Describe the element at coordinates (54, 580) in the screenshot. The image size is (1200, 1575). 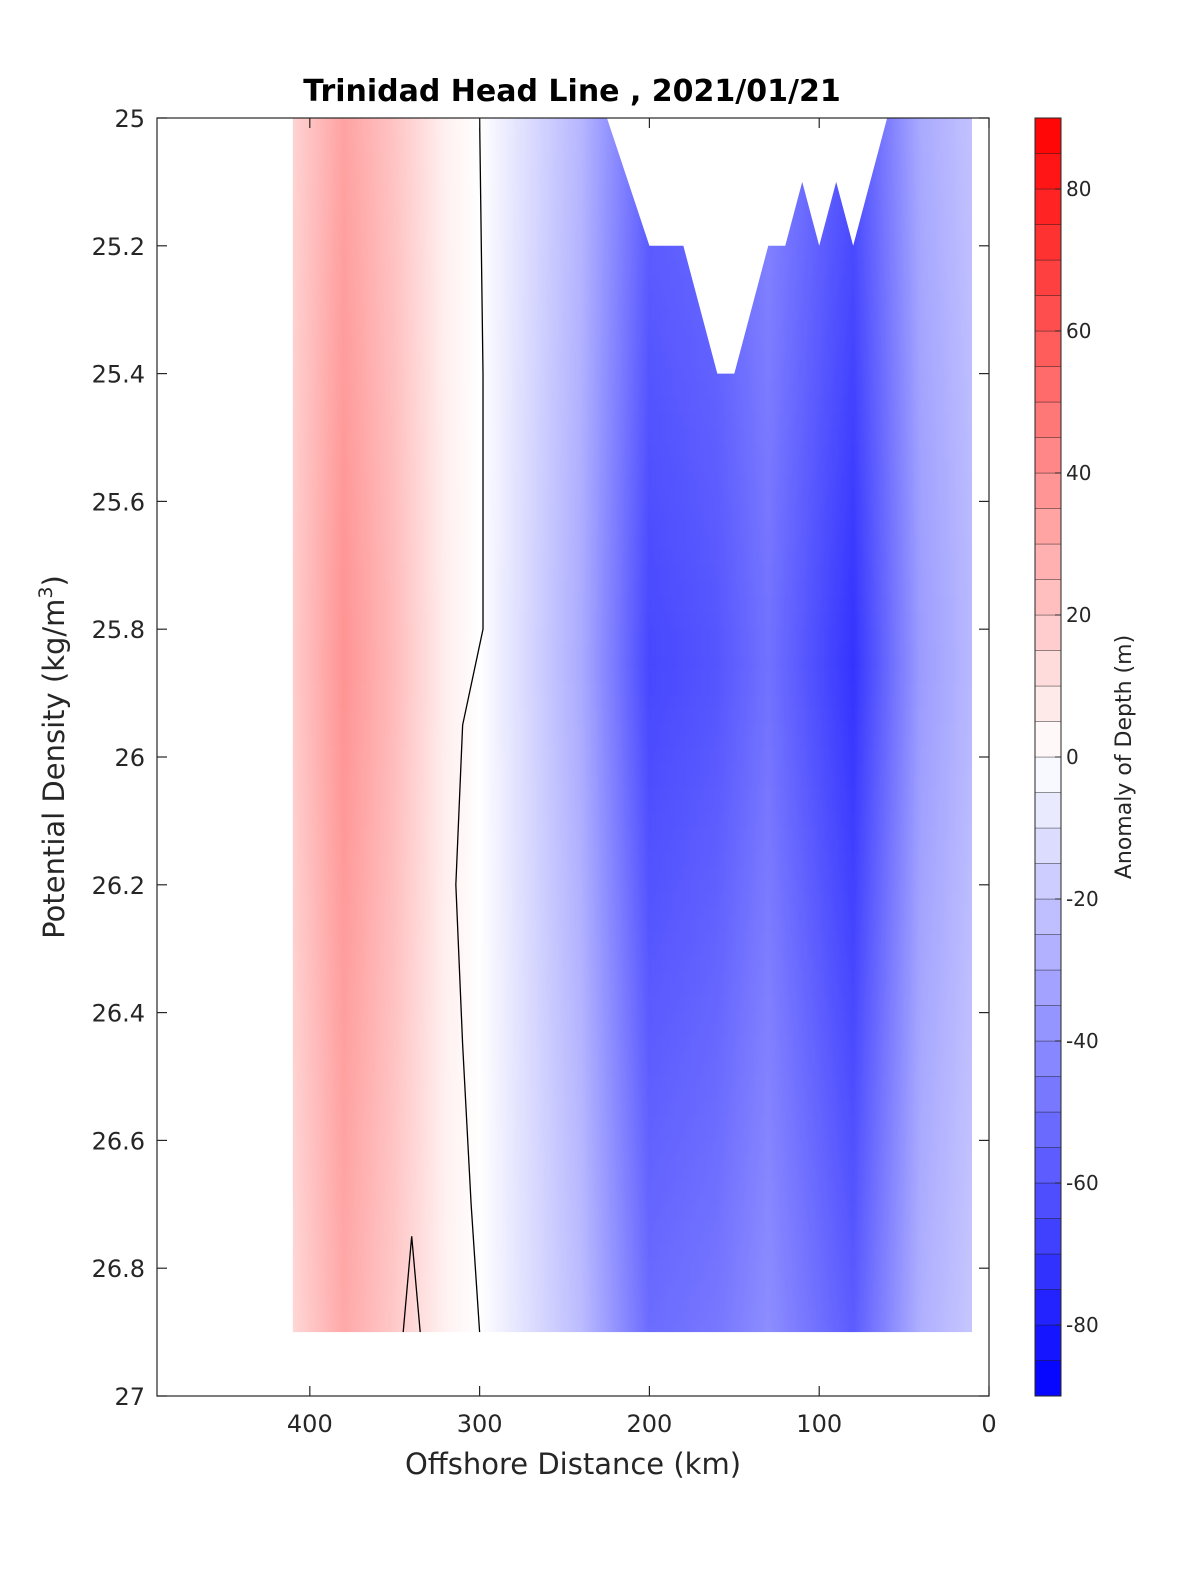
I see `y-axis-label-suffix: )` at that location.